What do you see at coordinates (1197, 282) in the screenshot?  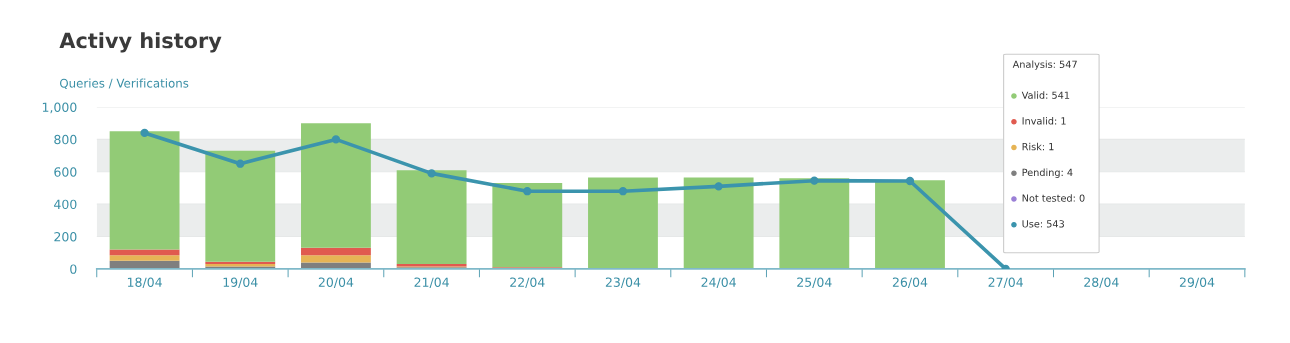 I see `x-tick-label: 29/04` at bounding box center [1197, 282].